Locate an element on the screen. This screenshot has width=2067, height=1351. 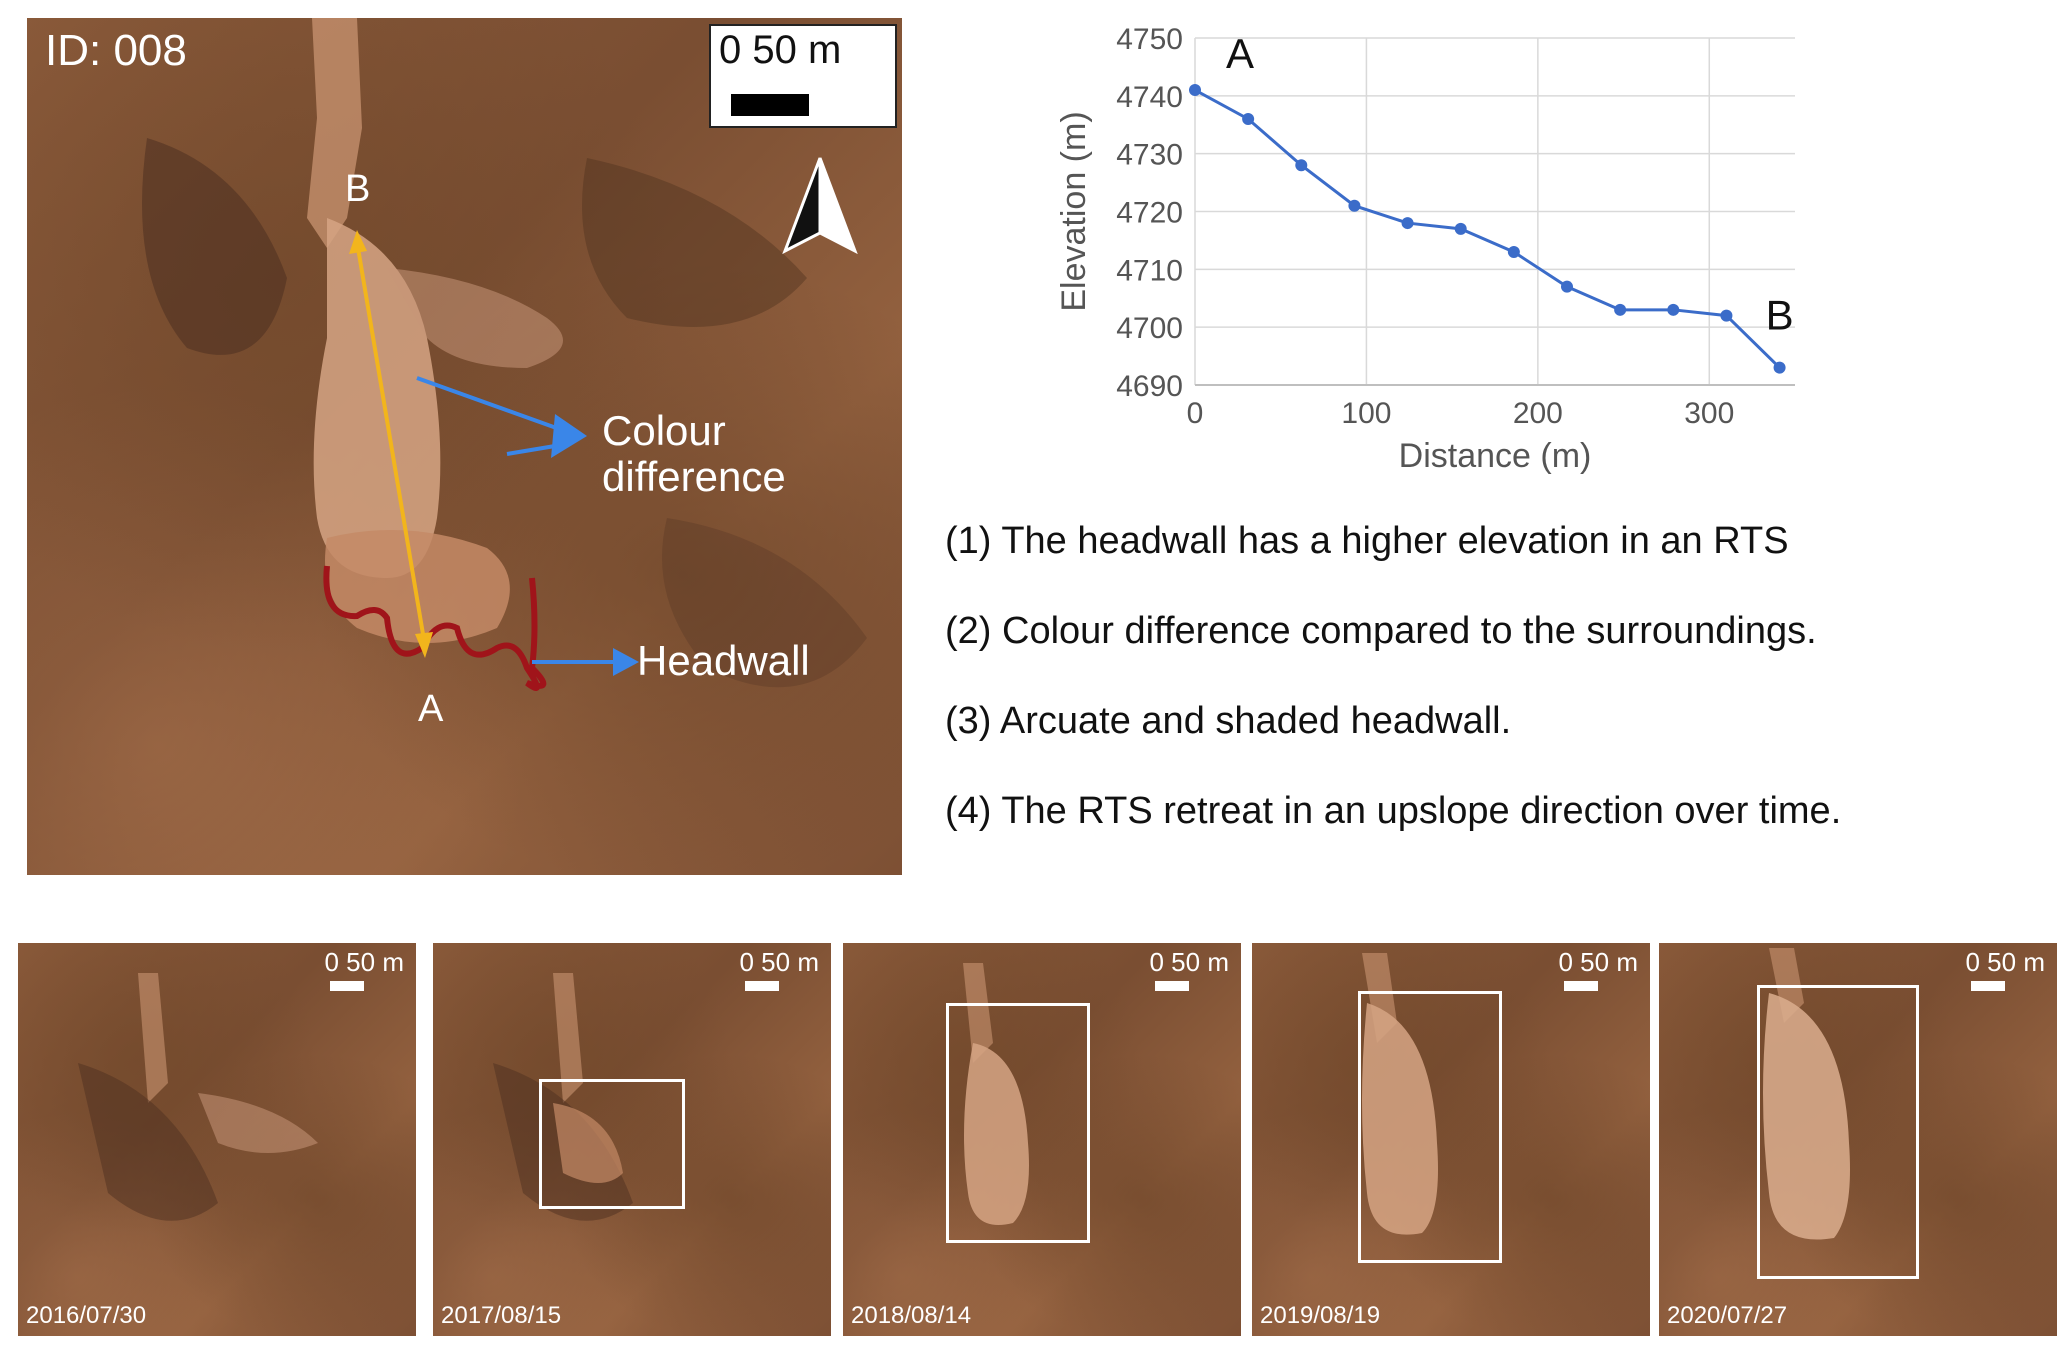
point-a-label: A is located at coordinates (431, 709).